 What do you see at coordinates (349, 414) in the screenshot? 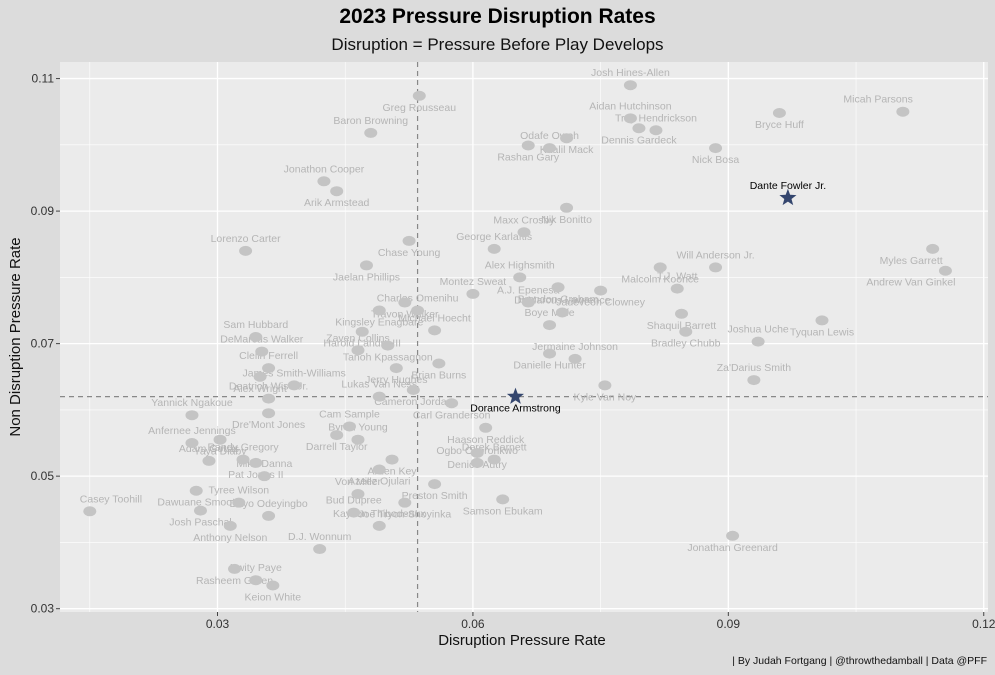
I see `point-label: Cam Sample` at bounding box center [349, 414].